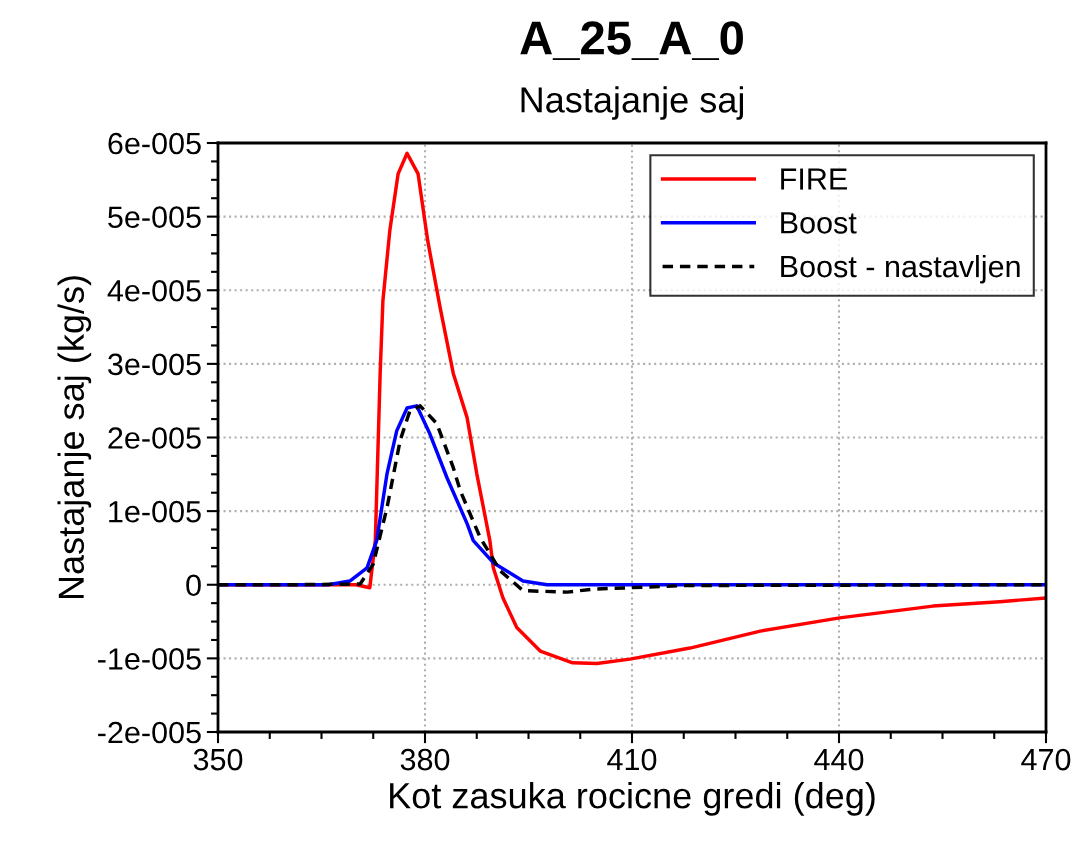 Image resolution: width=1088 pixels, height=852 pixels. What do you see at coordinates (154, 143) in the screenshot?
I see `y-tick-label: 6e-005` at bounding box center [154, 143].